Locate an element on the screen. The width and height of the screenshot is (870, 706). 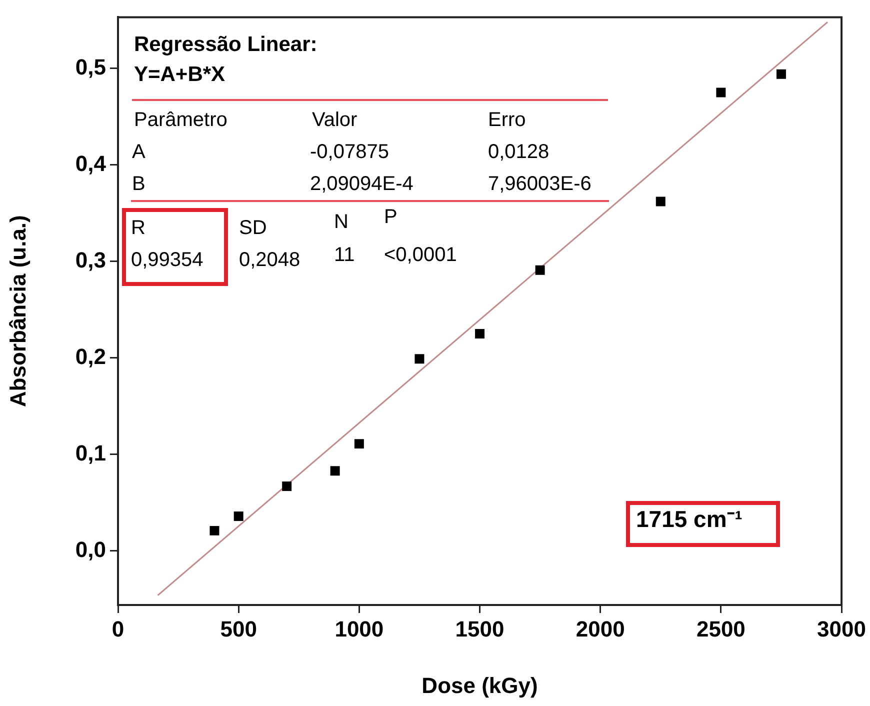
x-tick-label: 1000 is located at coordinates (359, 629).